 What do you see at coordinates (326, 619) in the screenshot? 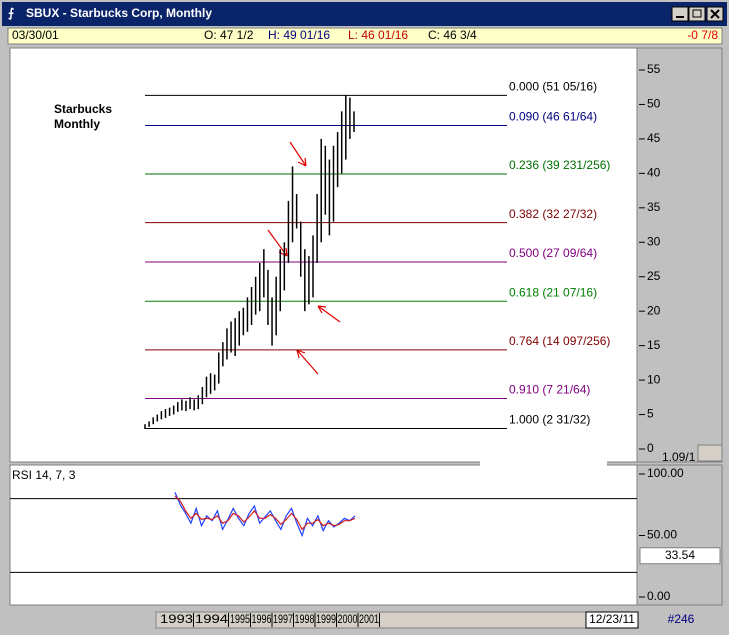
I see `year-label: 1999` at bounding box center [326, 619].